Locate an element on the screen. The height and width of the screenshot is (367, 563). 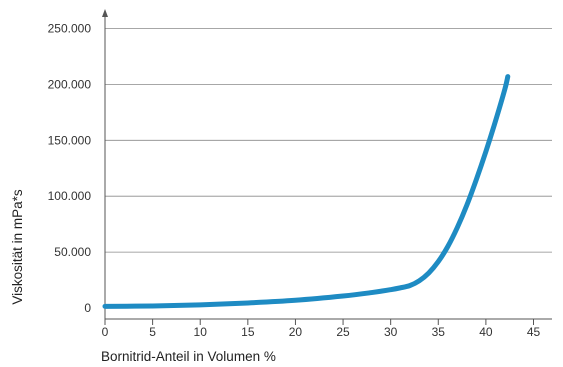
x-tick-label: 25 is located at coordinates (343, 332).